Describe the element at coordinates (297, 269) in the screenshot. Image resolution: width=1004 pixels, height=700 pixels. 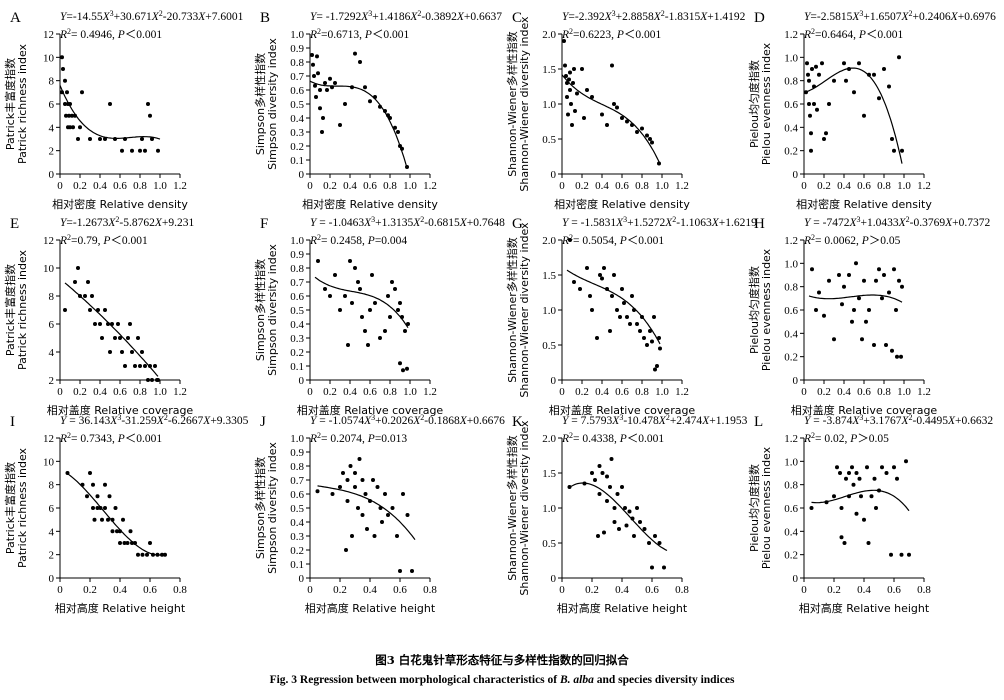
I see `y-tick-label: 0.8` at that location.